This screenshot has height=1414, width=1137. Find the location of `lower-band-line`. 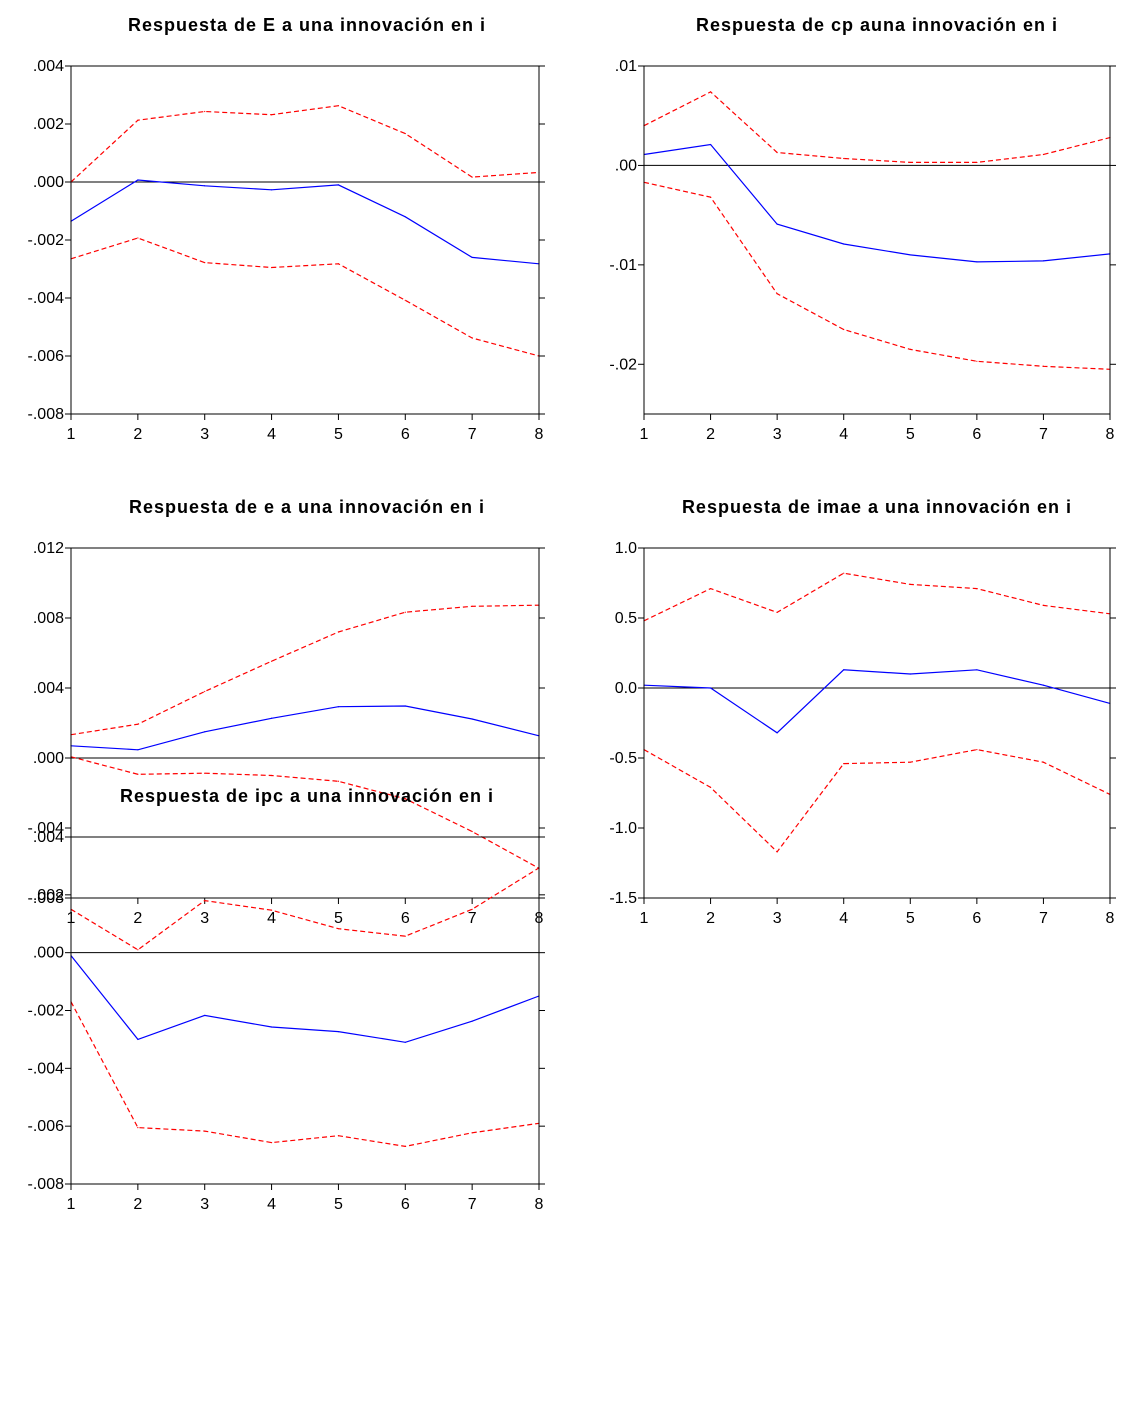

lower-band-line is located at coordinates (305, 297).